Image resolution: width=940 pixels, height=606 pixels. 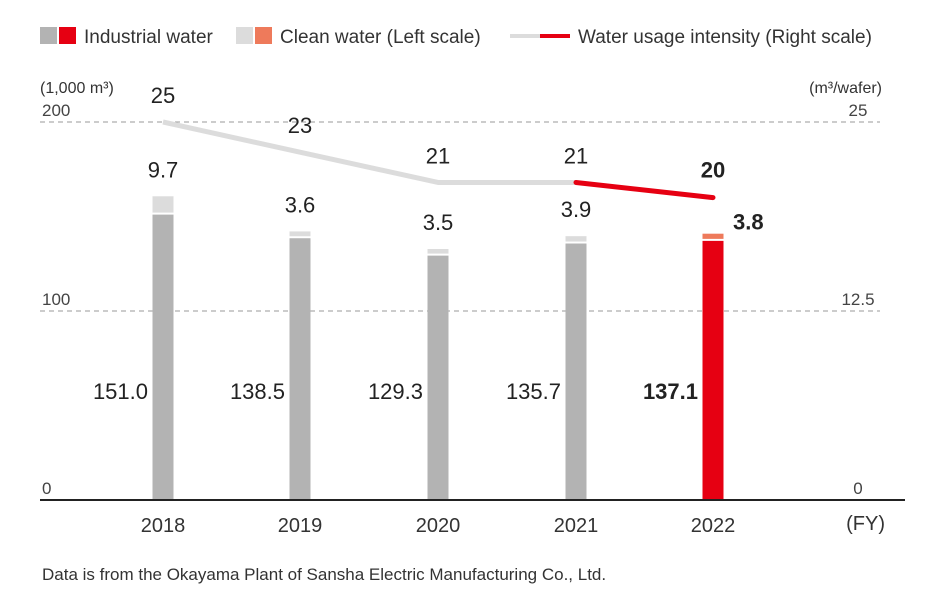 I want to click on industrial-value-label: 129.3, so click(x=395, y=391).